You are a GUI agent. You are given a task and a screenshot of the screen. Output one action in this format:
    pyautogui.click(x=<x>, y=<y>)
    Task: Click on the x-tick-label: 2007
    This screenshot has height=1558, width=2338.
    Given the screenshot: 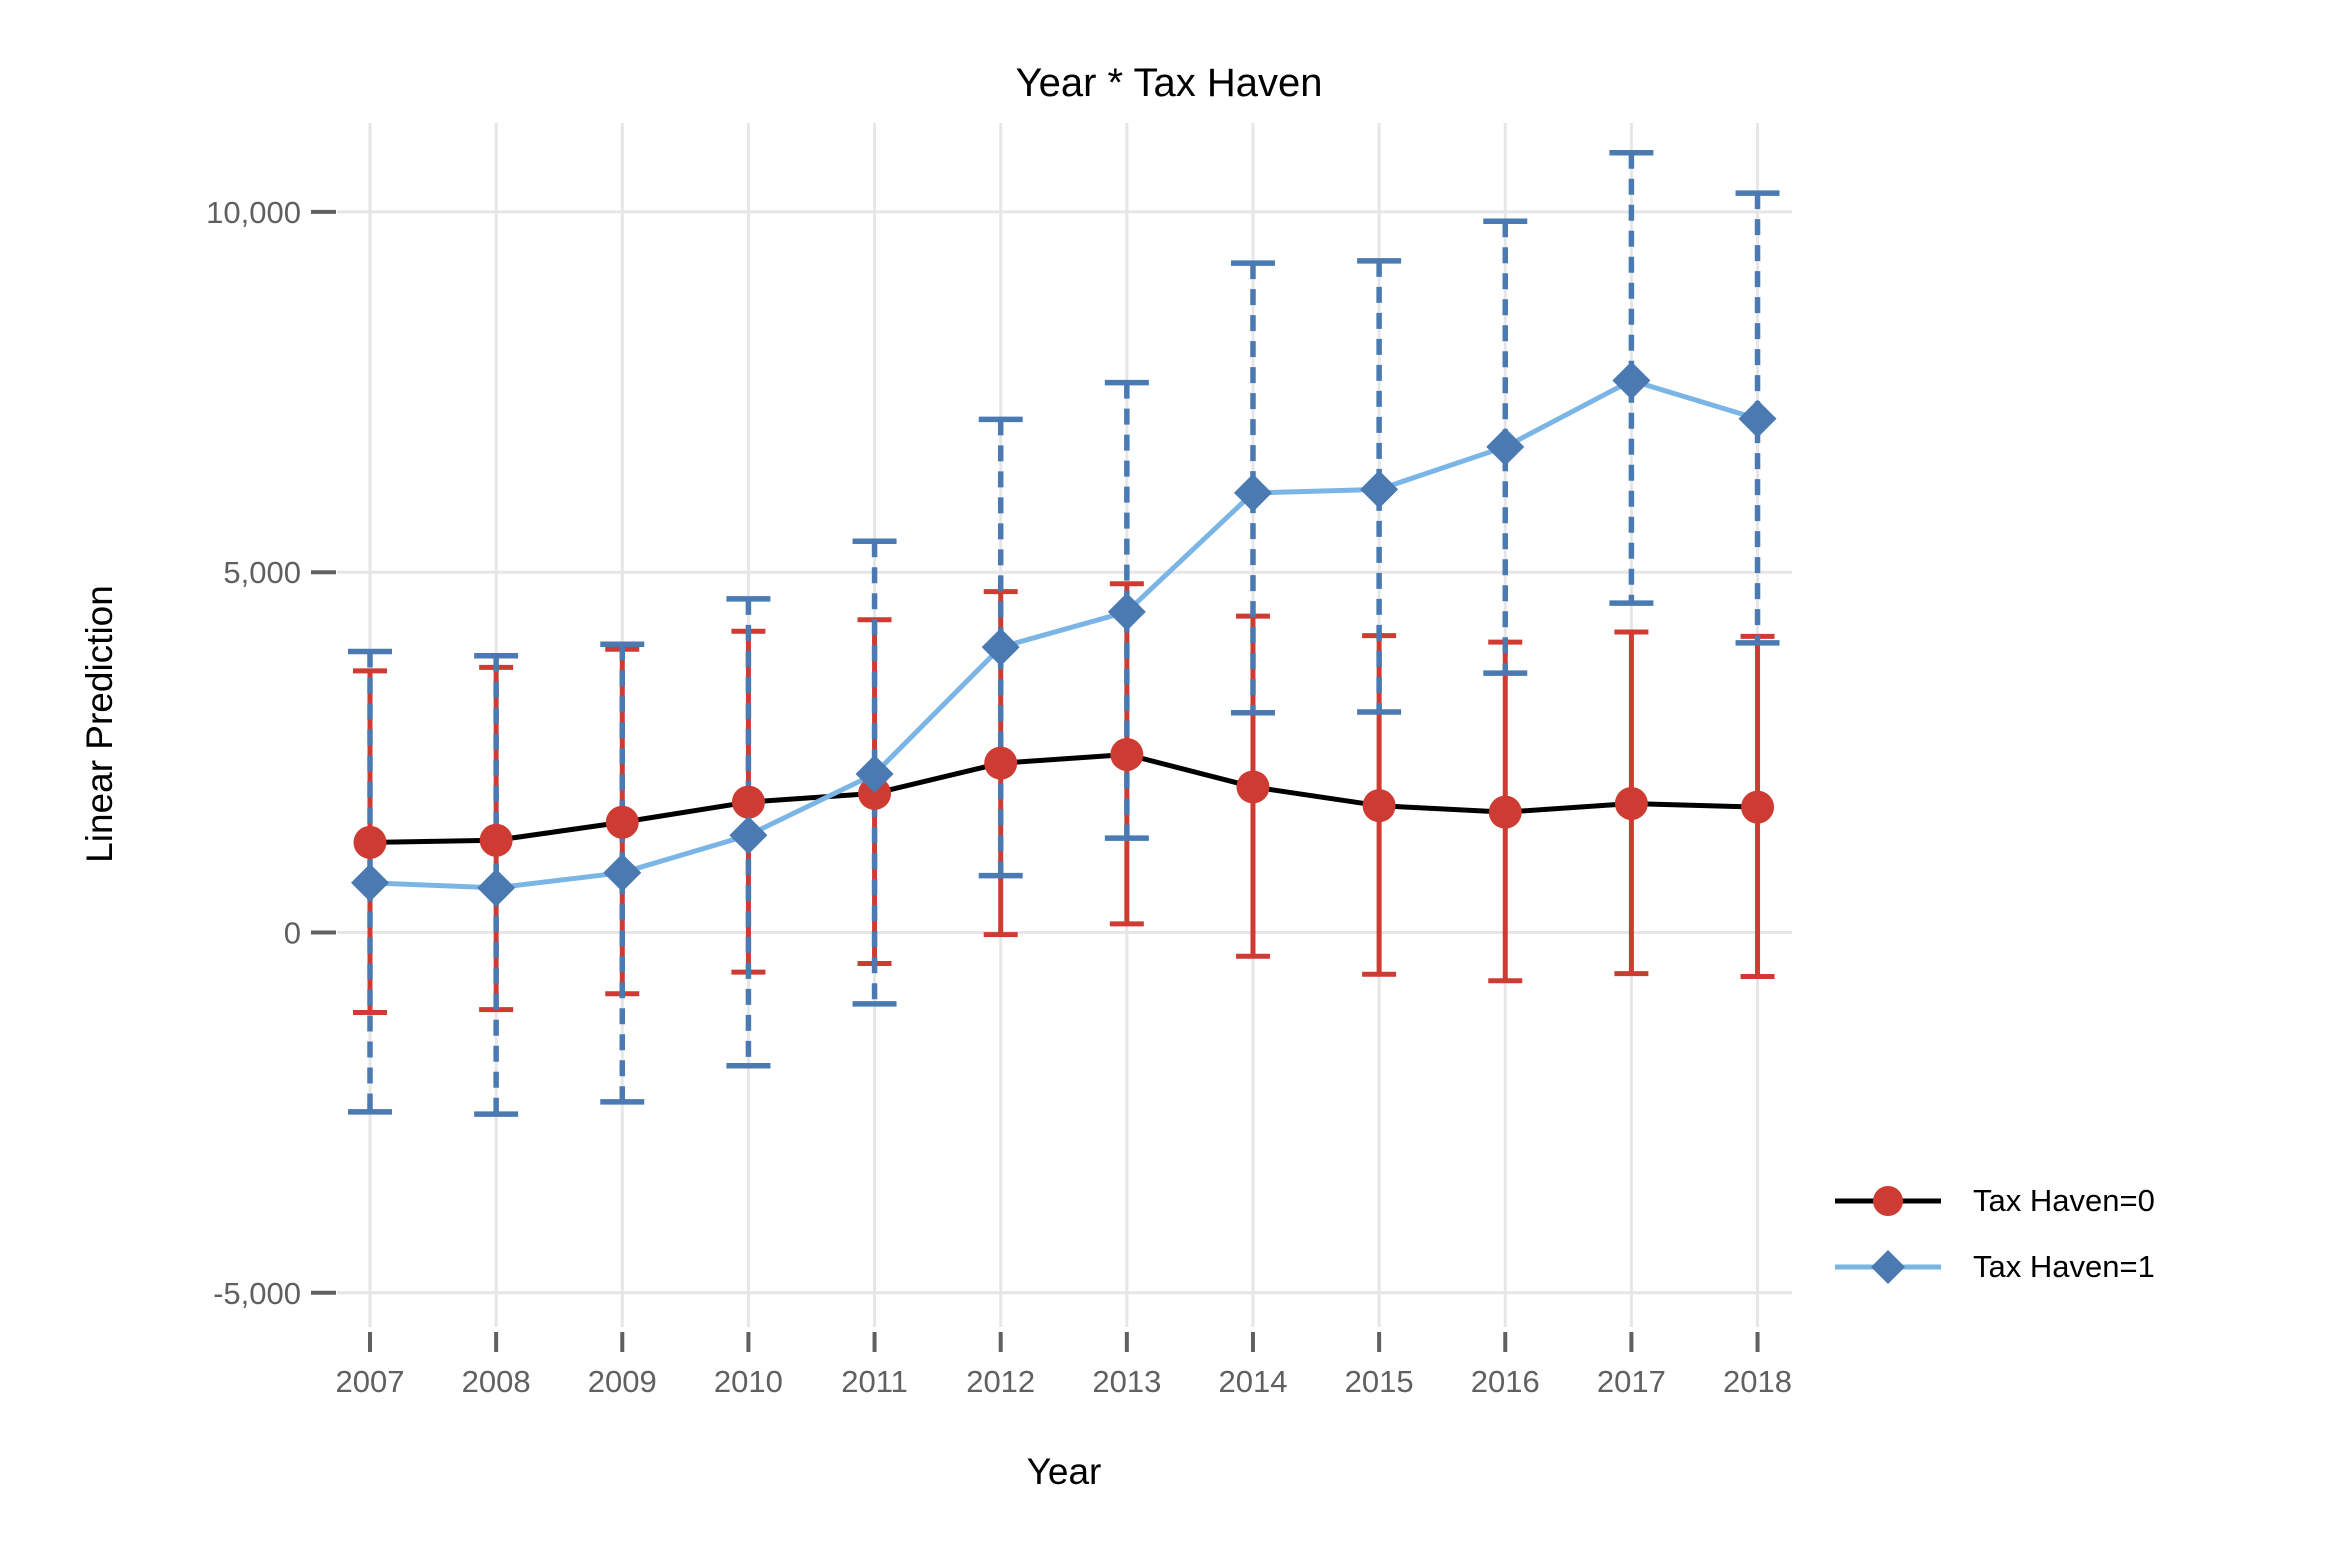 What is the action you would take?
    pyautogui.click(x=370, y=1381)
    